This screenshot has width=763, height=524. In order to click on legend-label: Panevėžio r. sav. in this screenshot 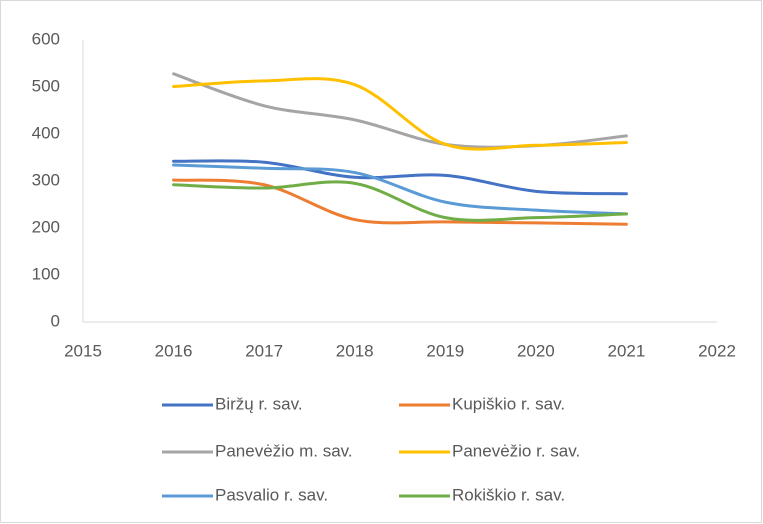, I will do `click(516, 450)`.